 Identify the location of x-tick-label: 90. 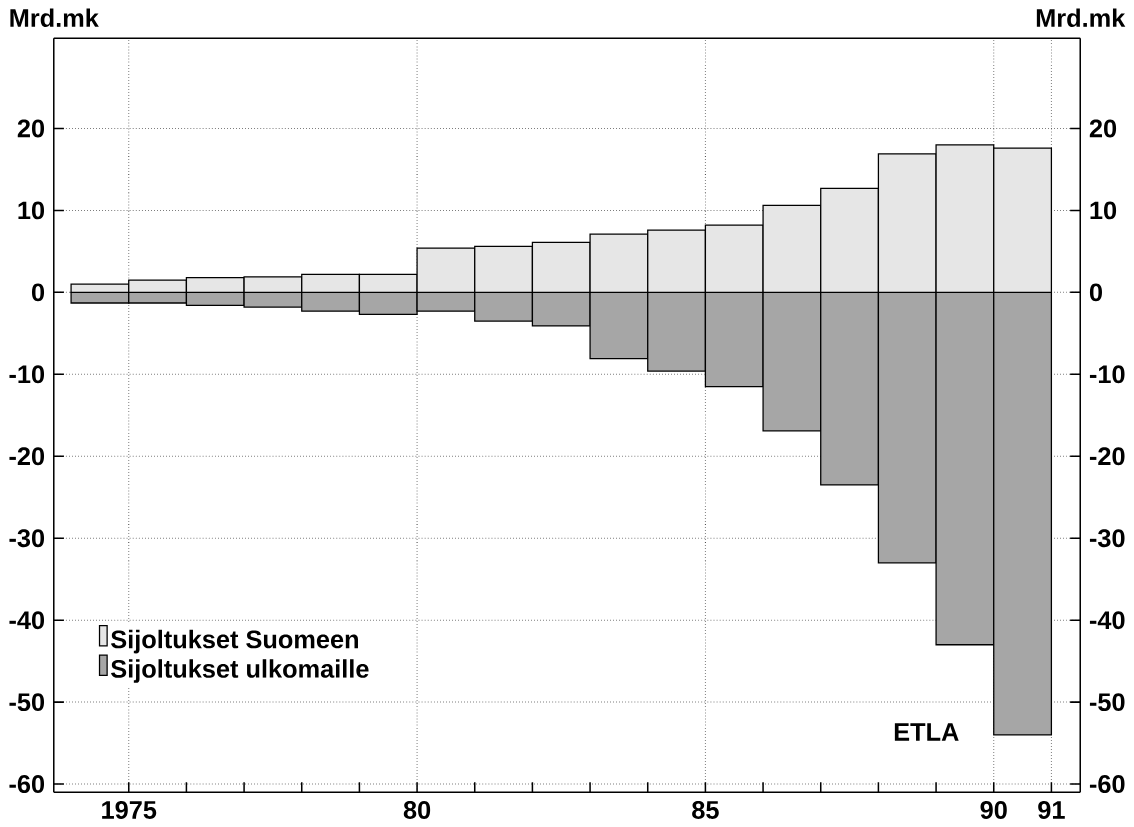
(993, 809).